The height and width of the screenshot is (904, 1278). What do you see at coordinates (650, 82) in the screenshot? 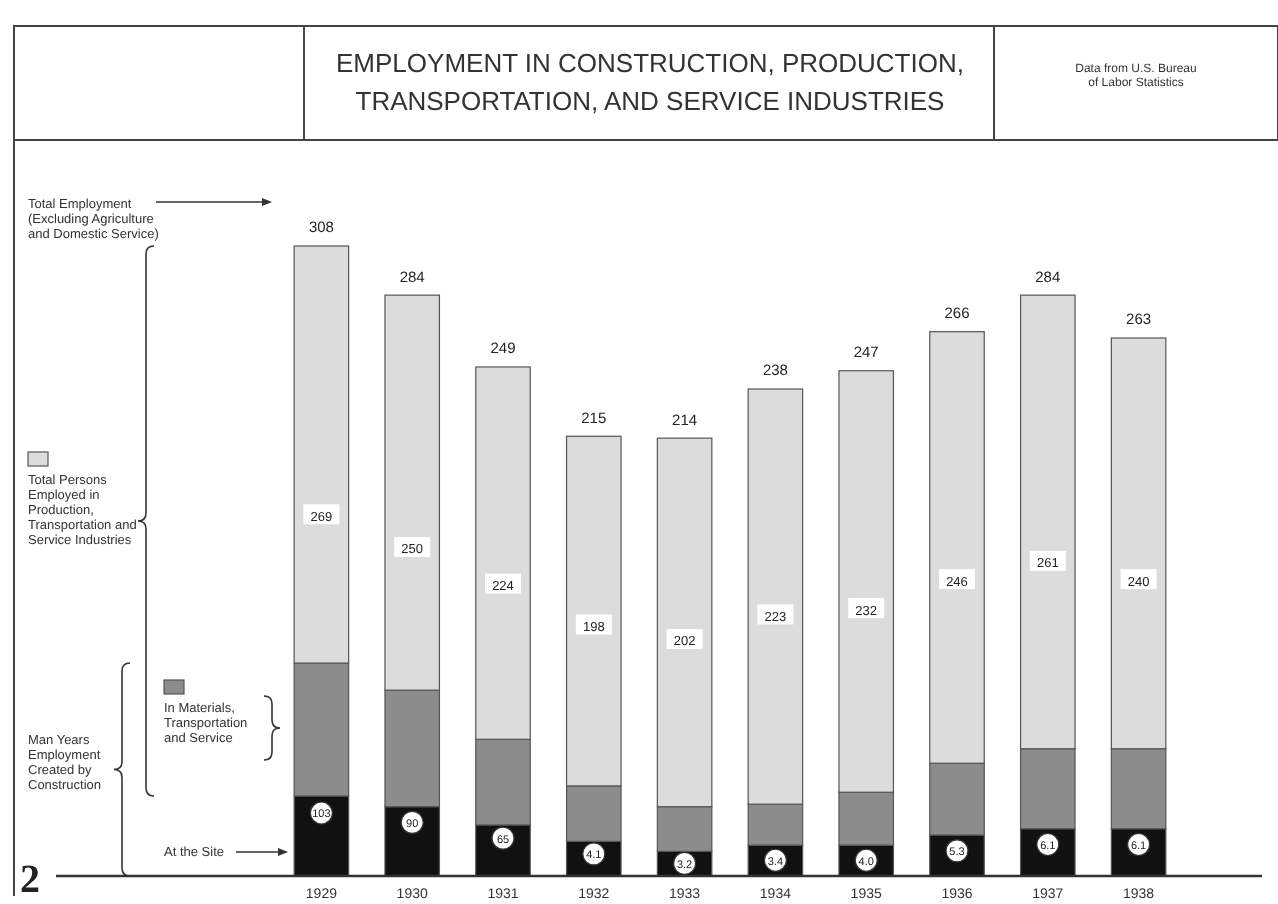
I see `chart-title: EMPLOYMENT IN CONSTRUCTION, PRODUCTION, TRANSPORTATION, AND SERVICE INDUSTRIES` at bounding box center [650, 82].